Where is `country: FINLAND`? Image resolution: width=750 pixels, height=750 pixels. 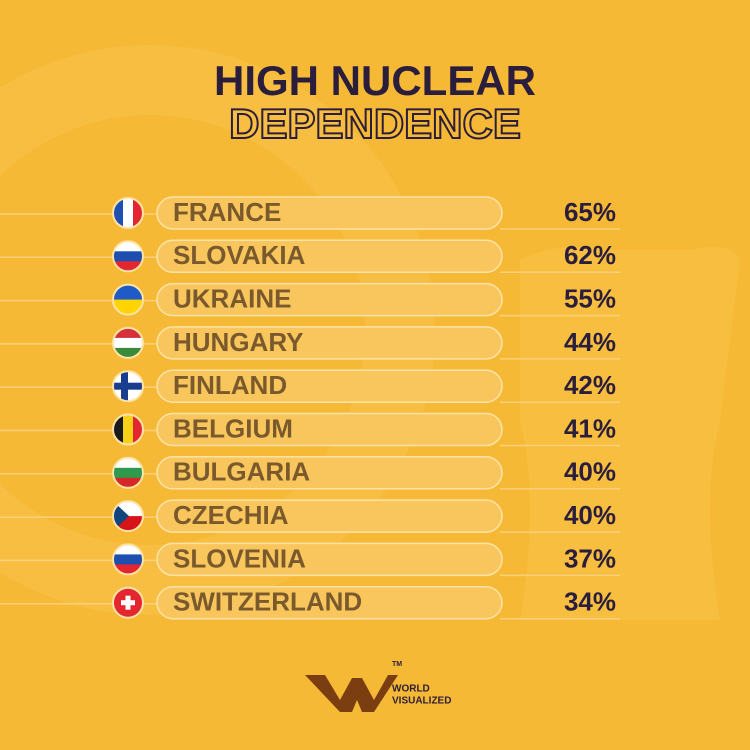
country: FINLAND is located at coordinates (230, 385).